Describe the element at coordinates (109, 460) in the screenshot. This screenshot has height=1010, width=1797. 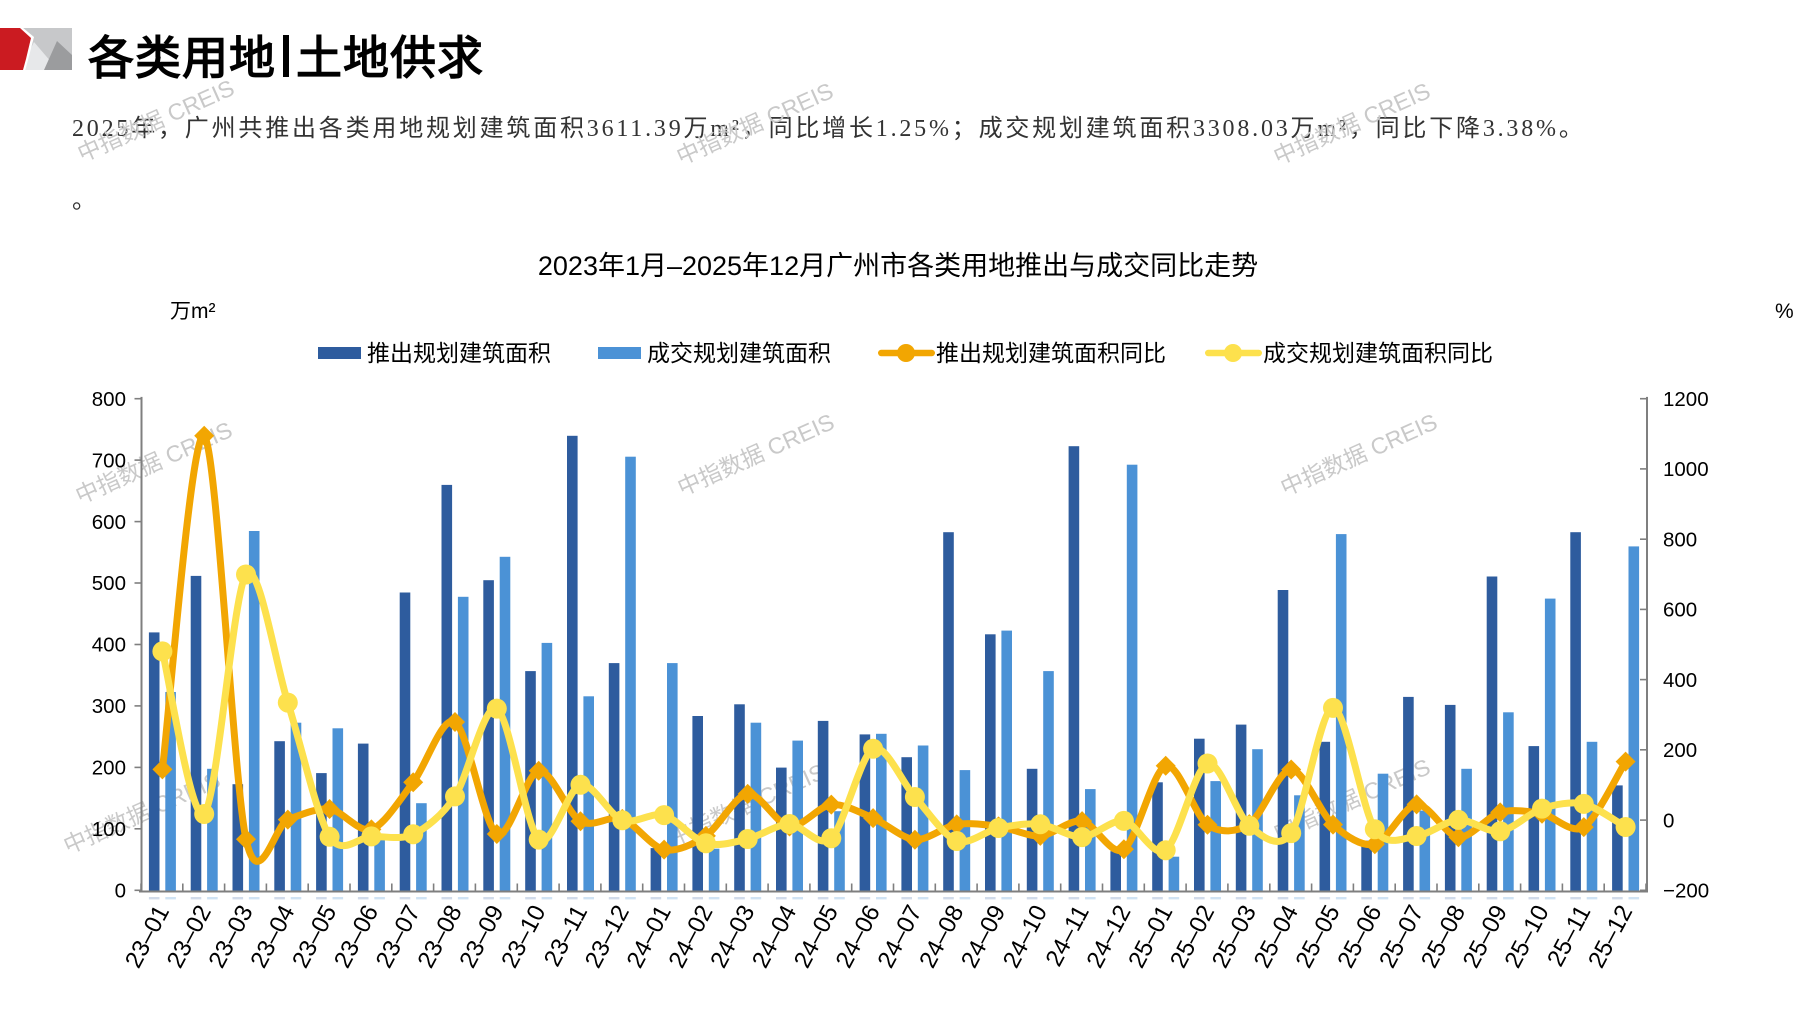
I see `svg-text: 700` at that location.